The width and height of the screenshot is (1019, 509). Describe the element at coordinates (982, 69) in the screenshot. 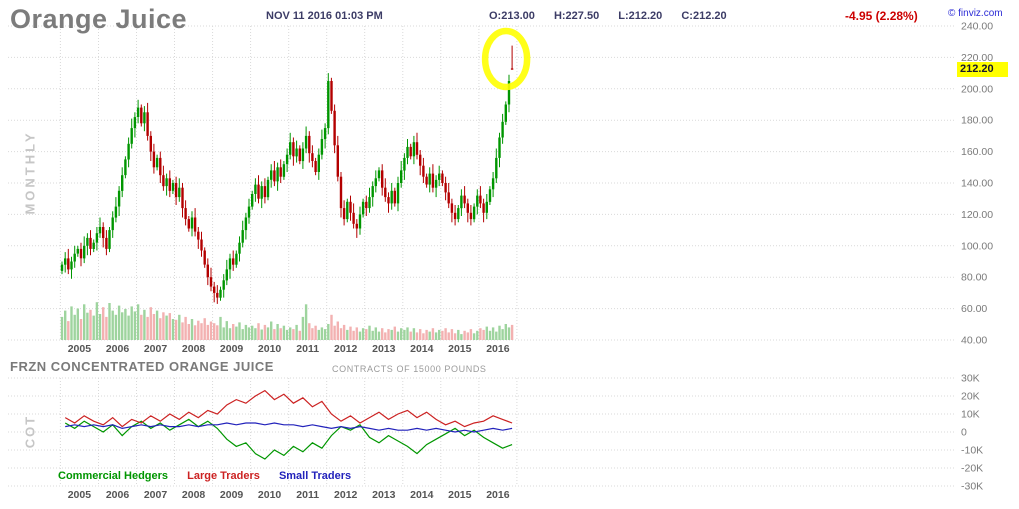

I see `last-price-tag: 212.20` at that location.